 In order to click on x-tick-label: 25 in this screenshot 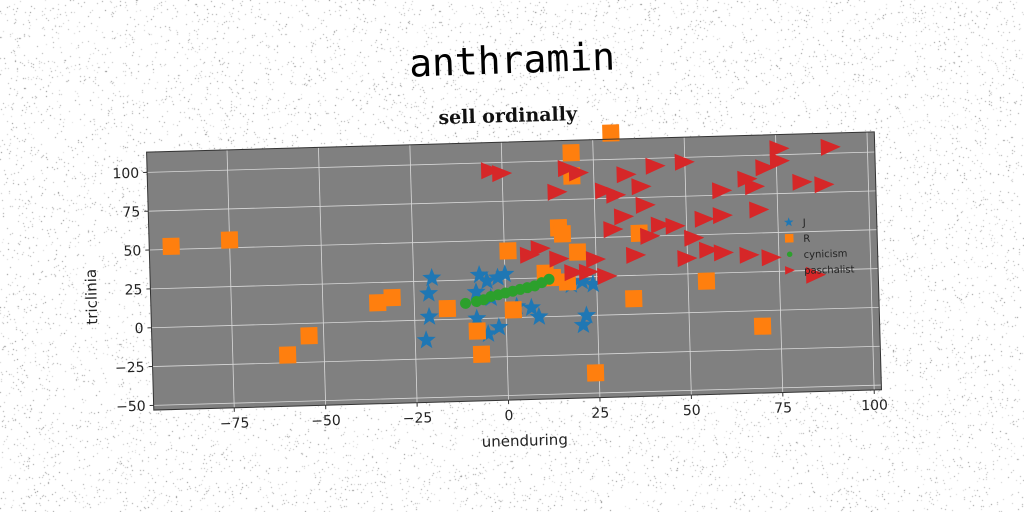, I will do `click(600, 413)`.